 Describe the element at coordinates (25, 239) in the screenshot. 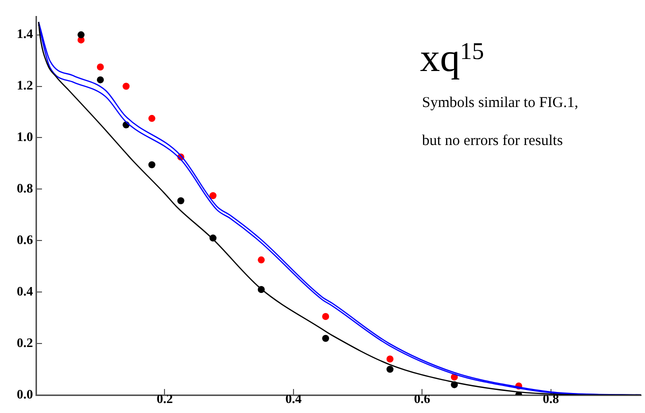

I see `y-tick-label: 0.6` at that location.